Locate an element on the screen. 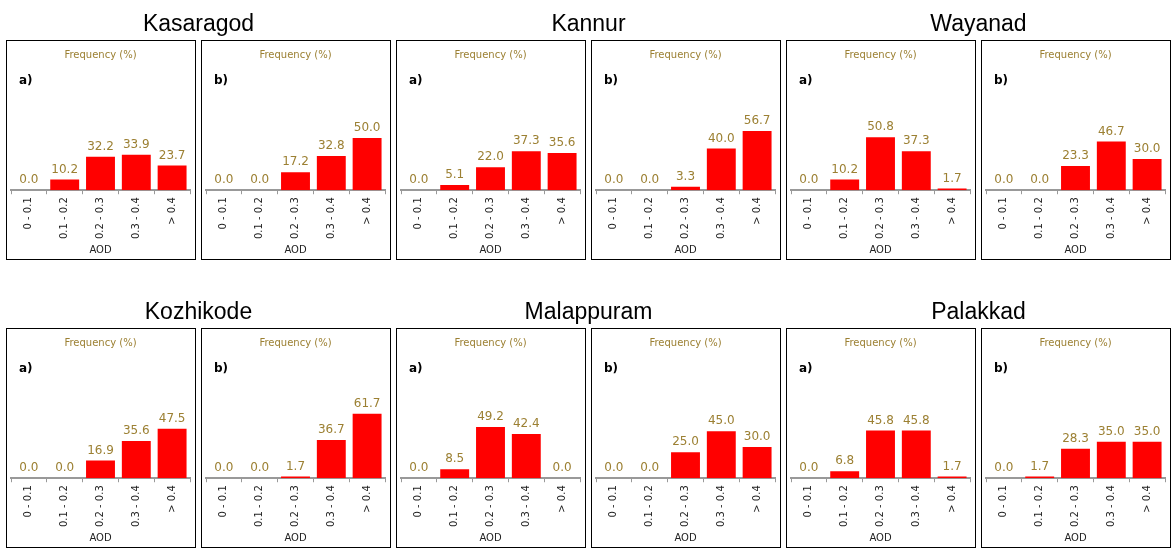 This screenshot has height=549, width=1176. data-label: 35.6 is located at coordinates (562, 142).